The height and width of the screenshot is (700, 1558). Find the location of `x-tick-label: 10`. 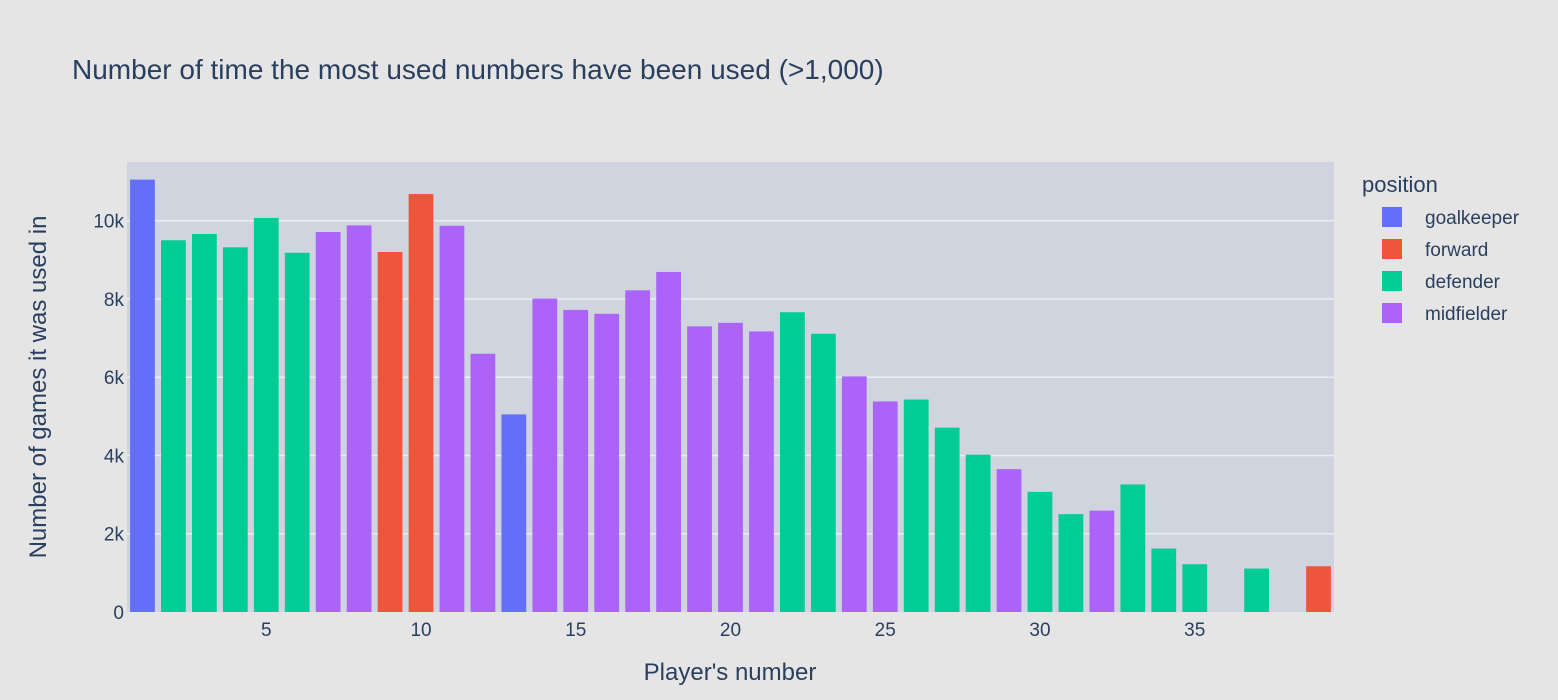

x-tick-label: 10 is located at coordinates (420, 630).